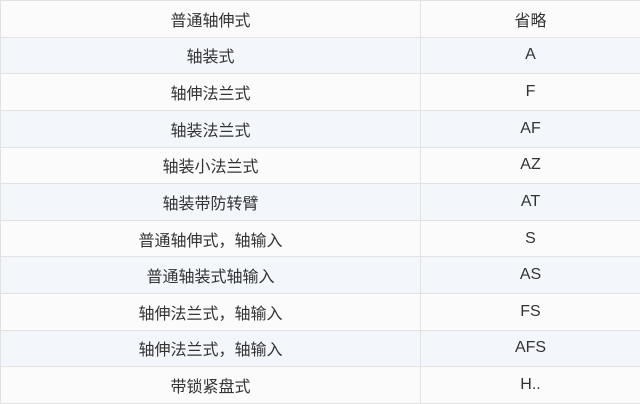 This screenshot has width=640, height=404. Describe the element at coordinates (530, 238) in the screenshot. I see `code-cell: S` at that location.